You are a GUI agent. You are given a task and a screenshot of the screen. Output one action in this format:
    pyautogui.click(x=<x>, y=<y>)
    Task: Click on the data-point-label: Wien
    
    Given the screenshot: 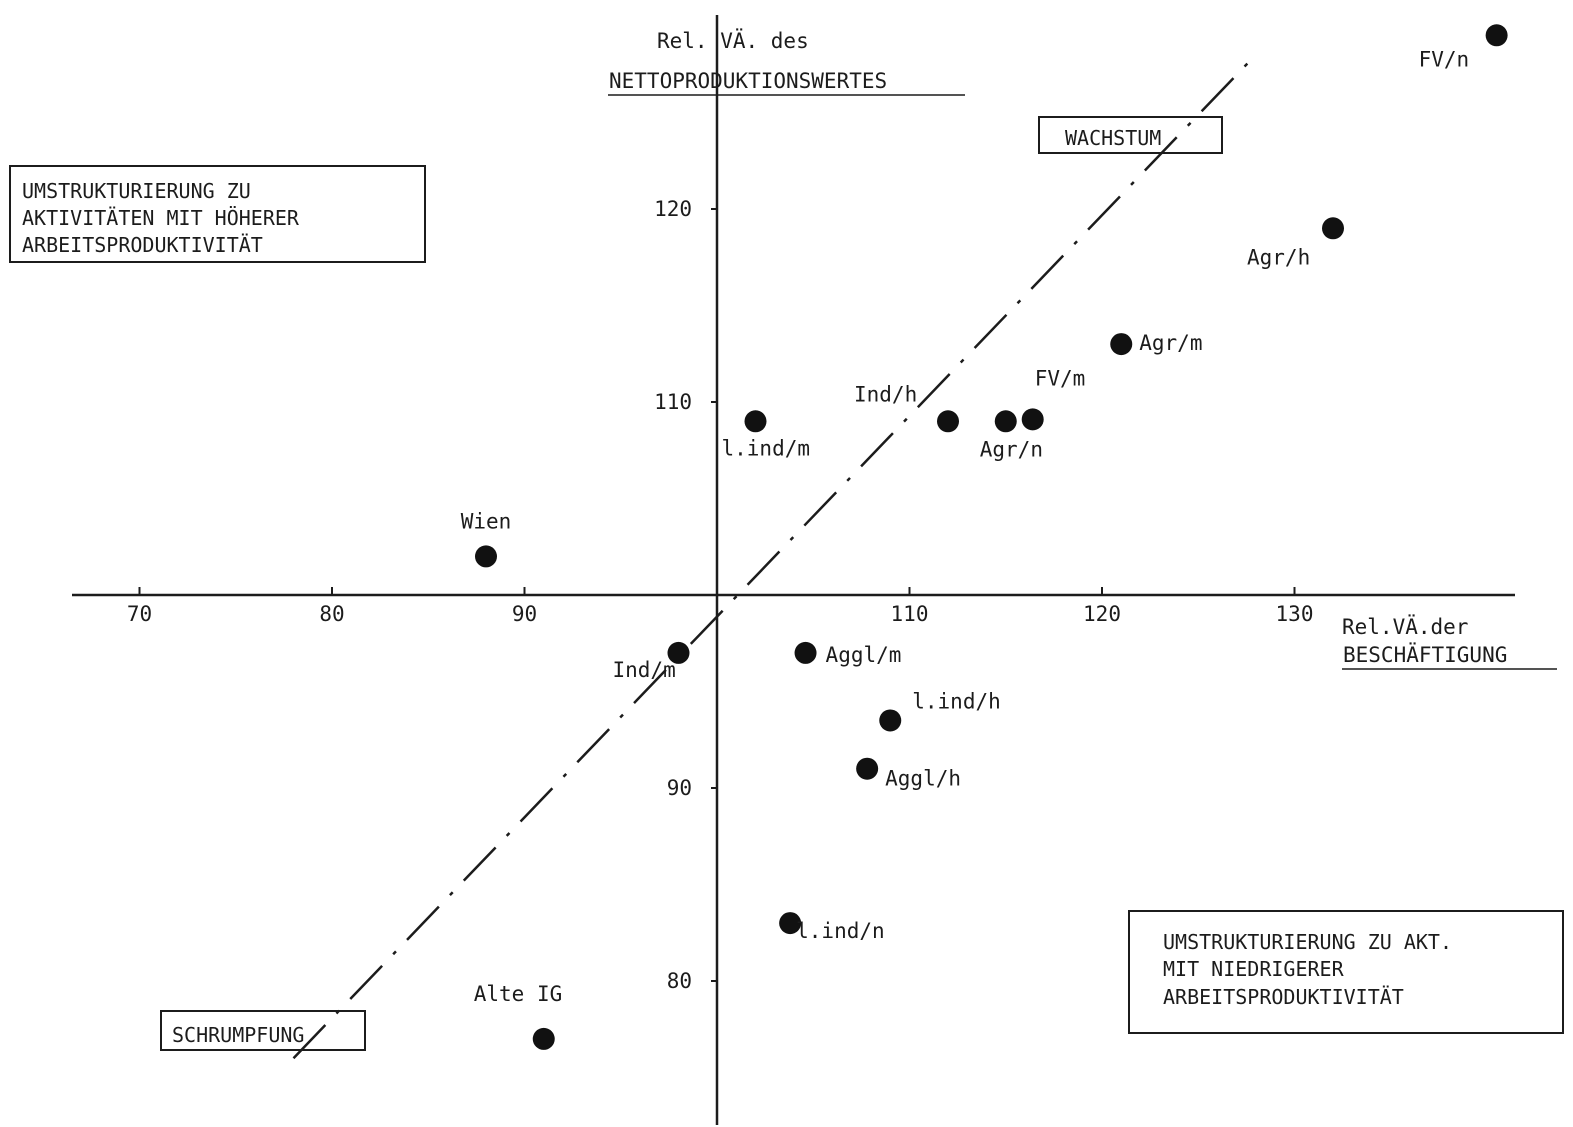 What is the action you would take?
    pyautogui.click(x=486, y=521)
    